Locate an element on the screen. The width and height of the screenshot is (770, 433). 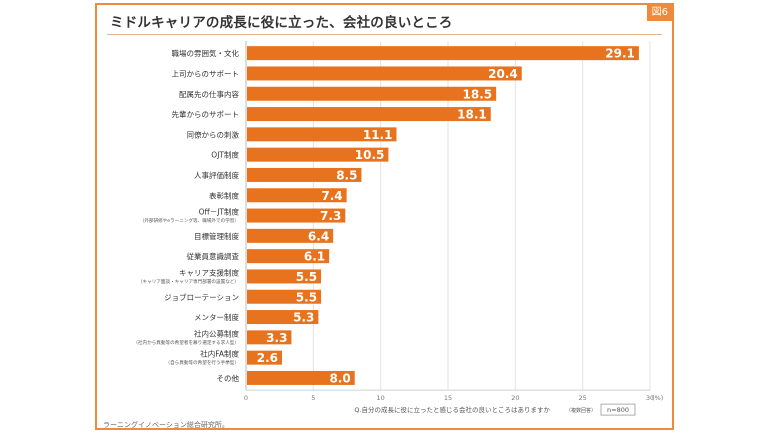
x-tick-label: 15 is located at coordinates (448, 398).